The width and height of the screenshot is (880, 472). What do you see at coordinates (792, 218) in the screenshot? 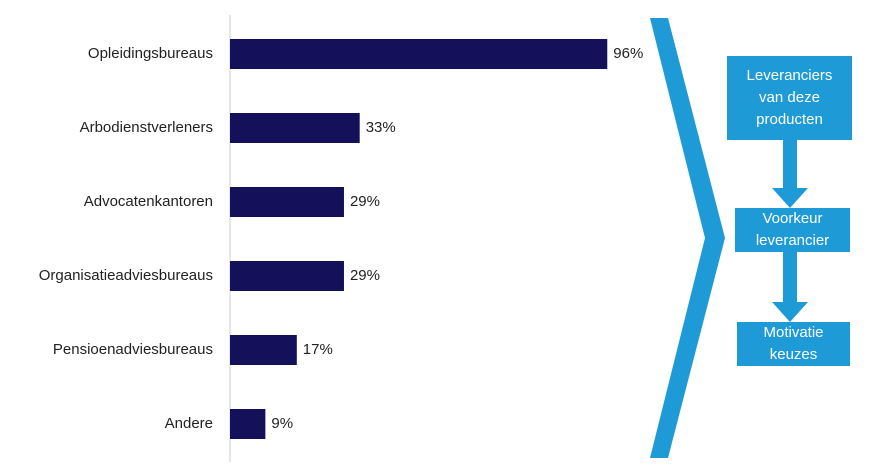
I see `box-text: Voorkeur` at bounding box center [792, 218].